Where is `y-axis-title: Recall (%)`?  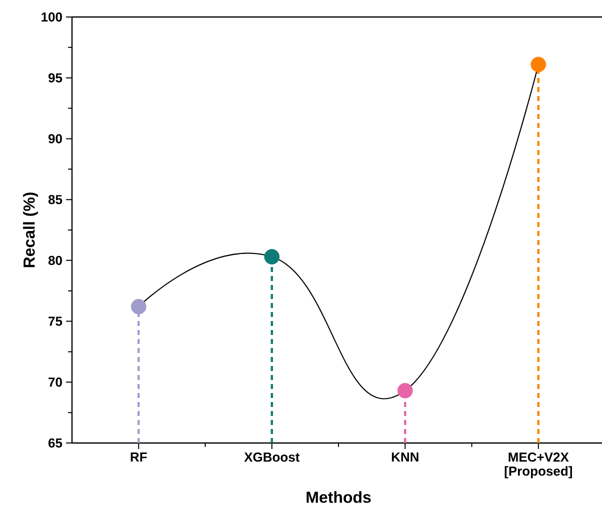
y-axis-title: Recall (%) is located at coordinates (30, 230).